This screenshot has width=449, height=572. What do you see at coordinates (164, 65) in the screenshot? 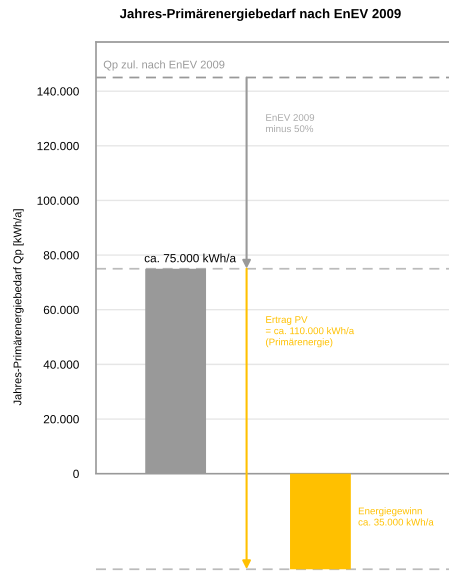
I see `ref-line-label: Qp zul. nach EnEV 2009` at bounding box center [164, 65].